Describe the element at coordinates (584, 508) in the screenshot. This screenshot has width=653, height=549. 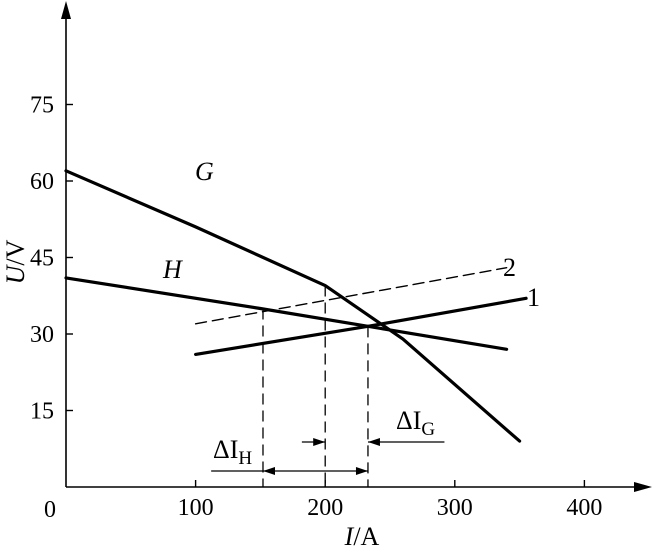
I see `x-tick-label: 400` at that location.